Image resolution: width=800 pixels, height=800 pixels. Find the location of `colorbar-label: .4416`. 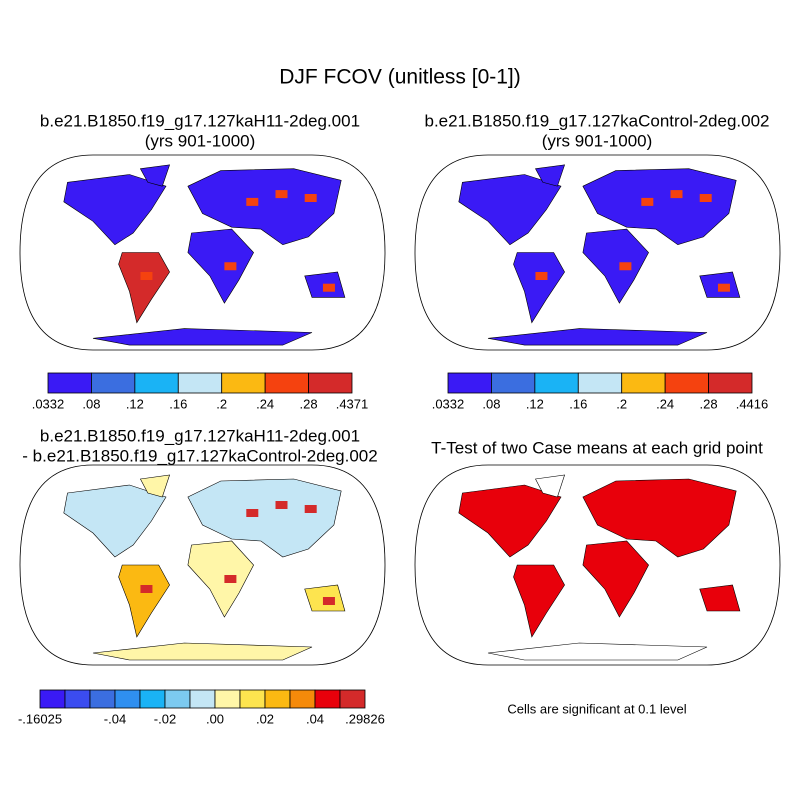

colorbar-label: .4416 is located at coordinates (752, 403).